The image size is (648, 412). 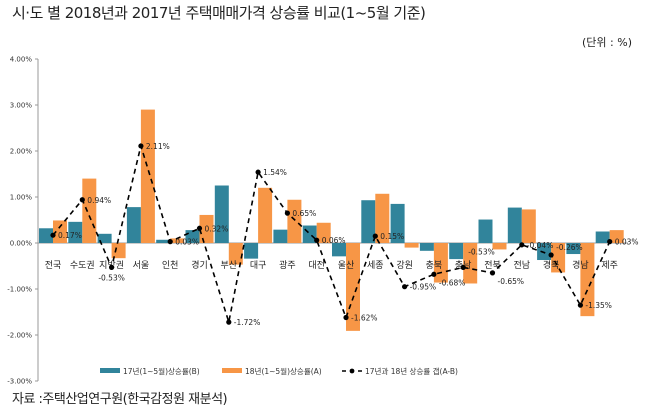 What do you see at coordinates (540, 245) in the screenshot?
I see `gap-data-label: -0.04%` at bounding box center [540, 245].